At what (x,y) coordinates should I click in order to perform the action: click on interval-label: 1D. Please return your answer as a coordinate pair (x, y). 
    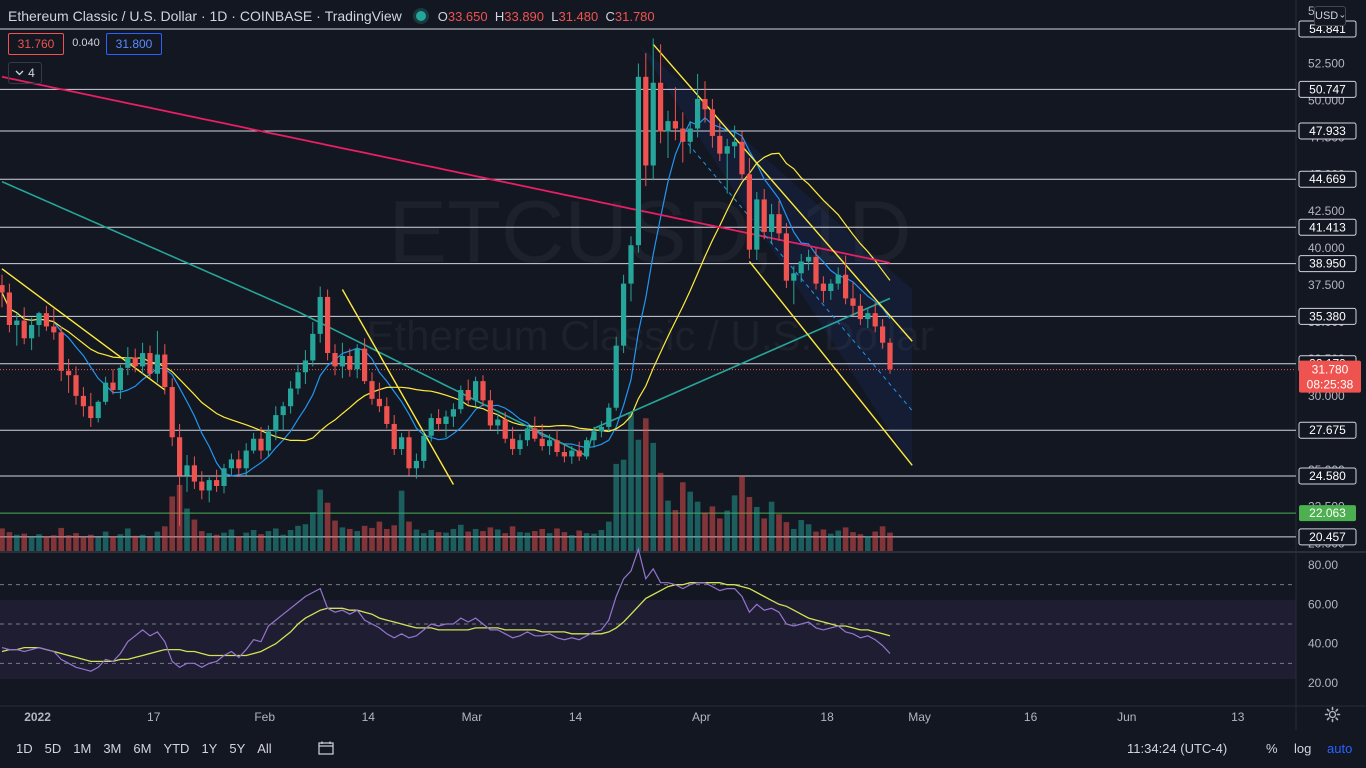
    Looking at the image, I should click on (218, 16).